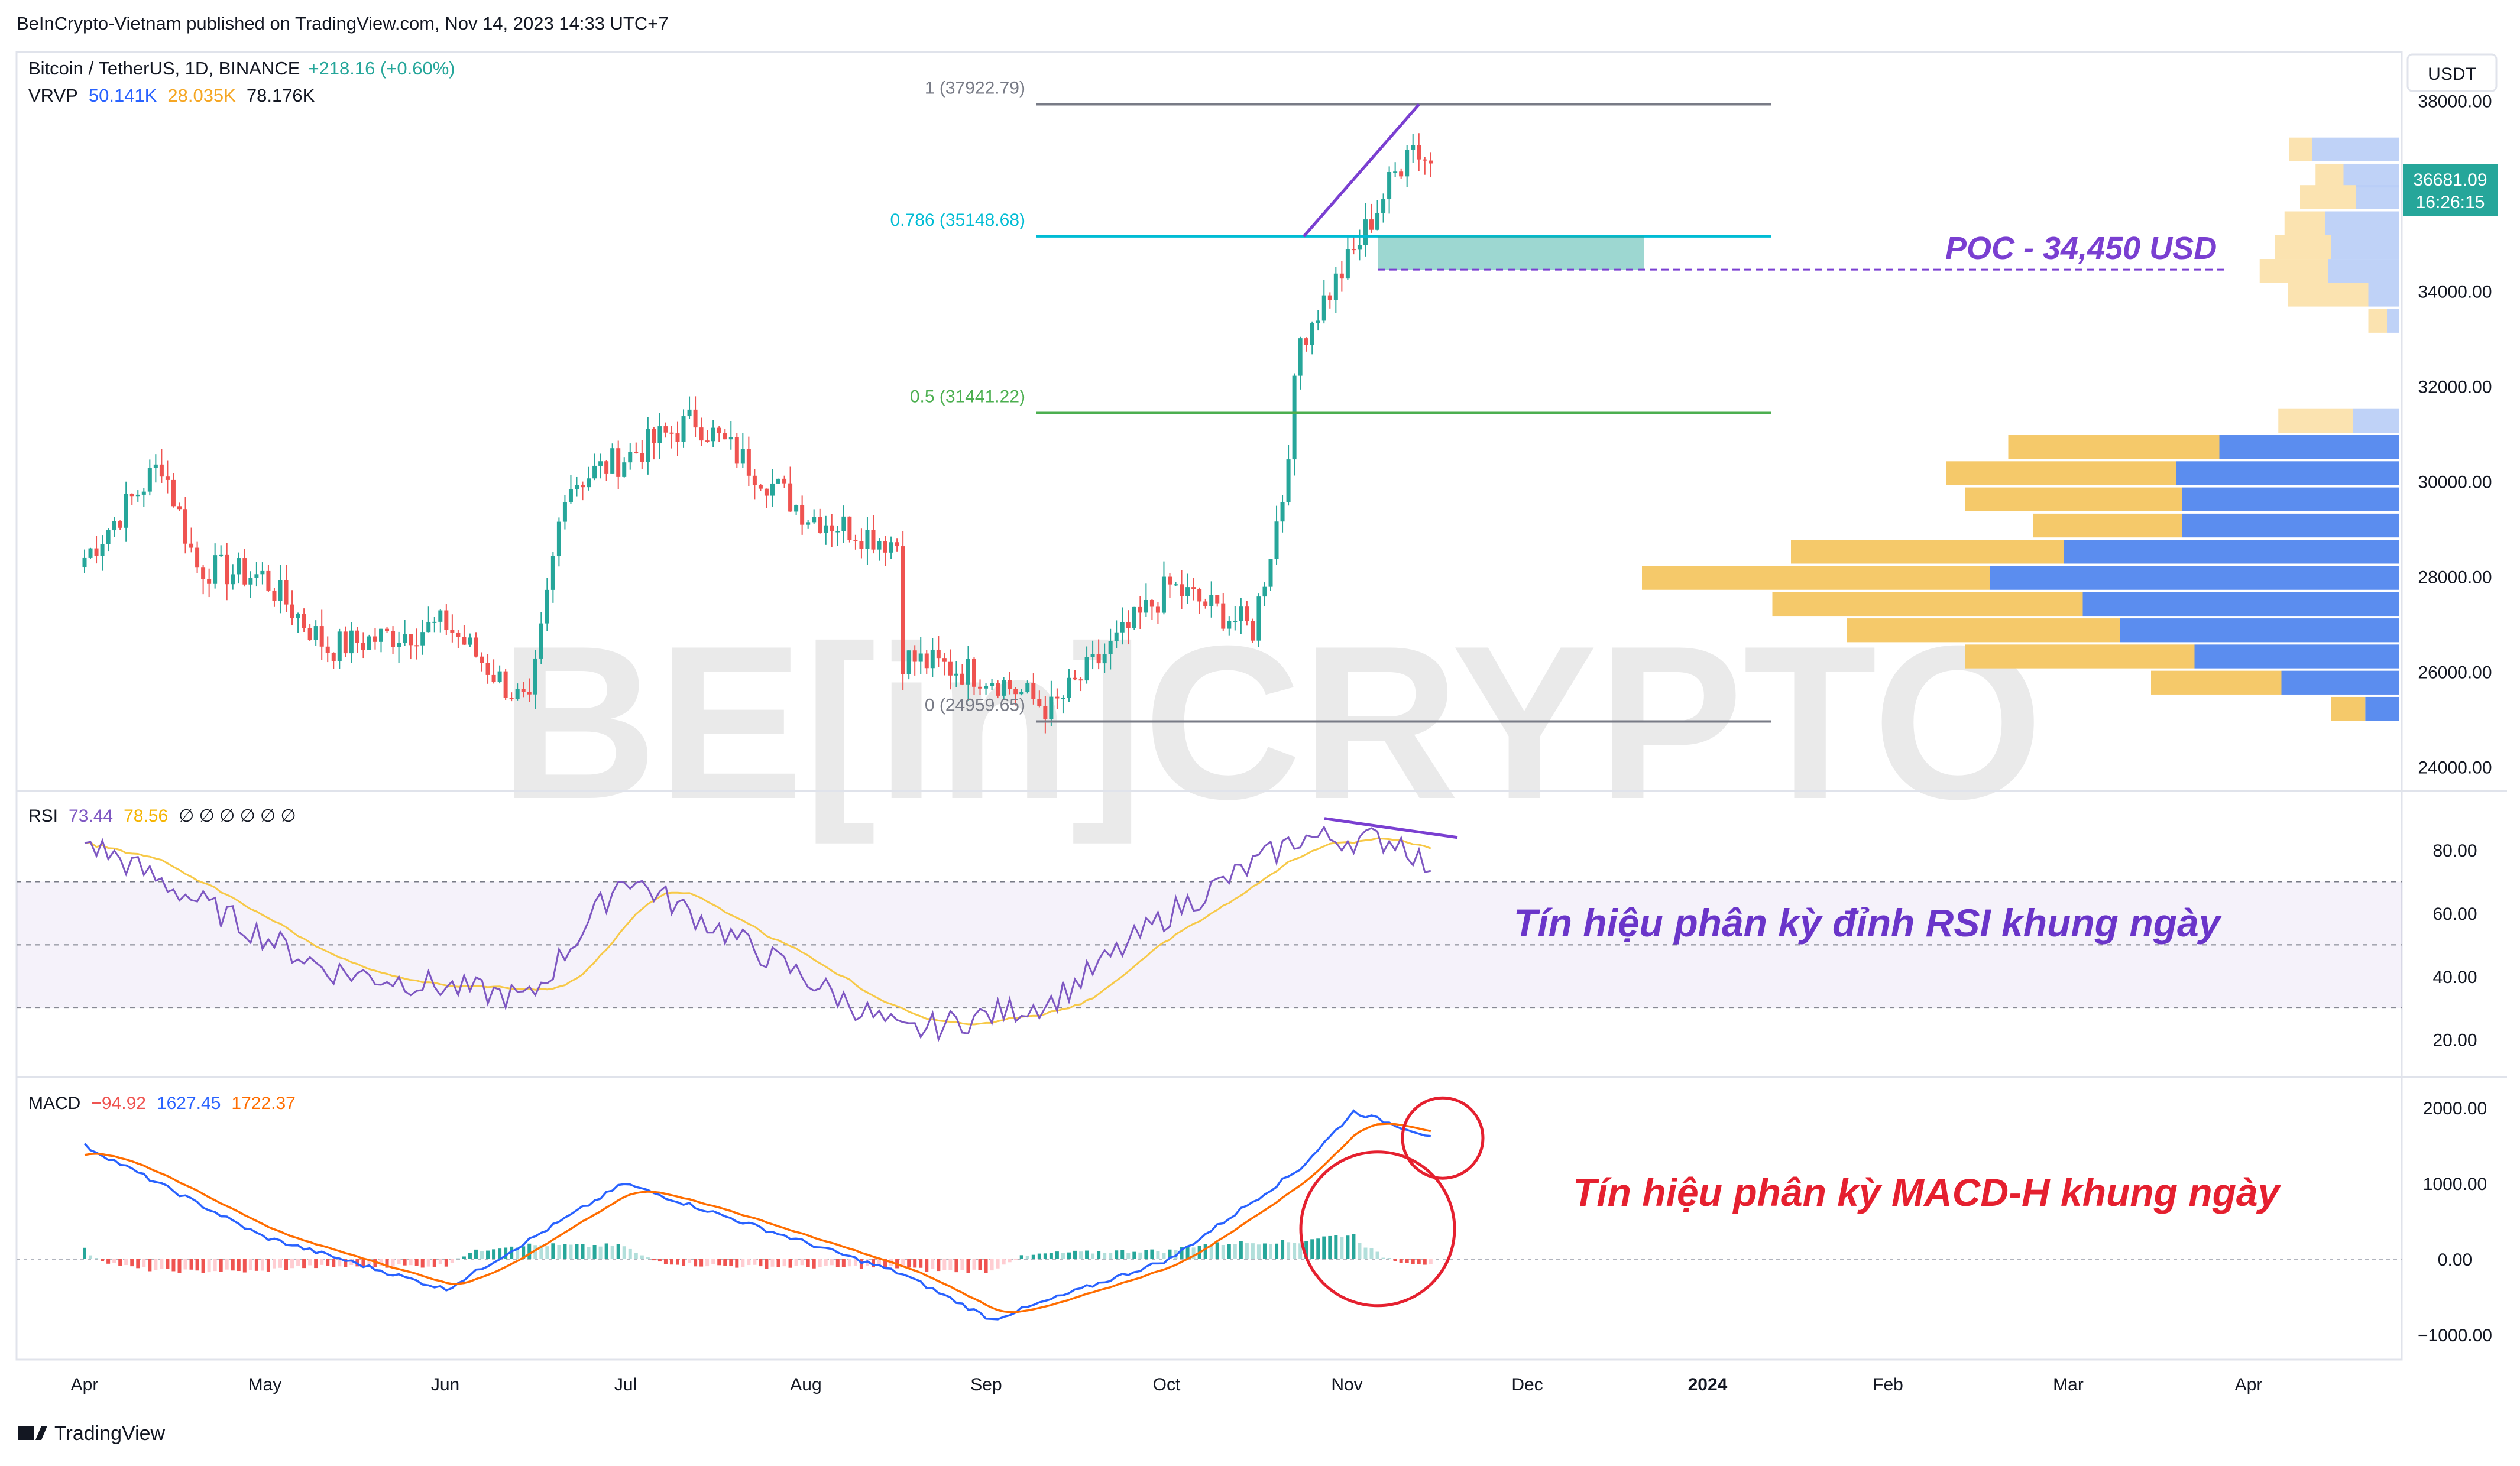 Image resolution: width=2520 pixels, height=1466 pixels. Describe the element at coordinates (757, 932) in the screenshot. I see `rsi-moving-average` at that location.